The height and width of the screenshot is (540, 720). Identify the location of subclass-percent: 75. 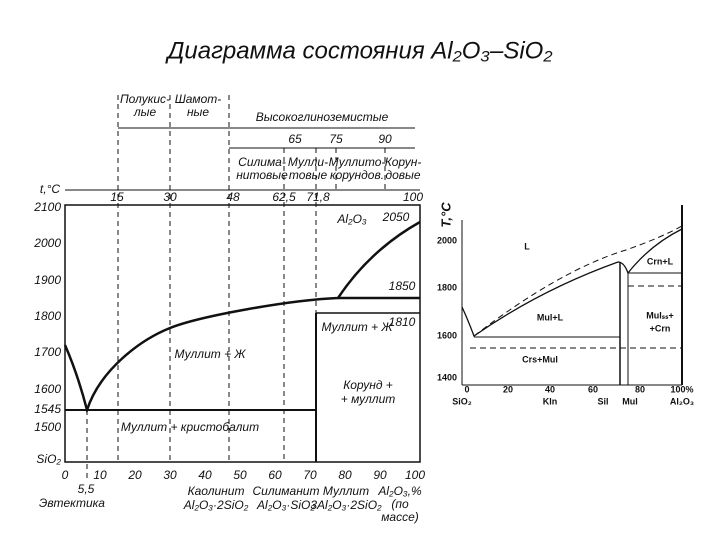
(336, 139).